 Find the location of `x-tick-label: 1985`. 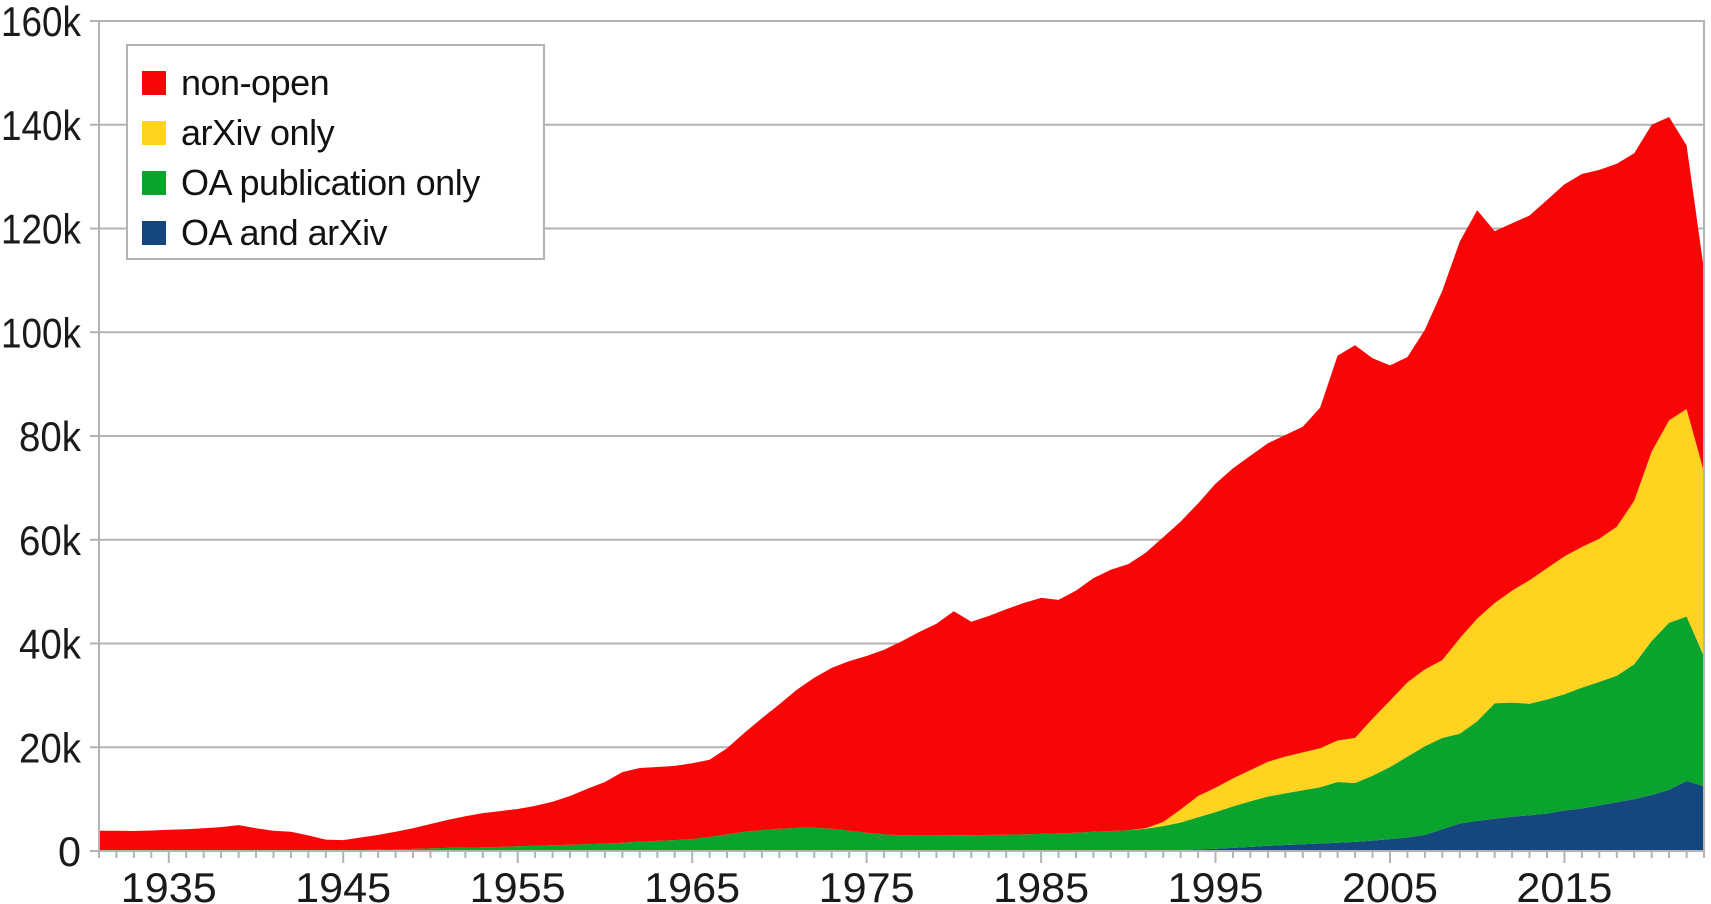

x-tick-label: 1985 is located at coordinates (1041, 884).